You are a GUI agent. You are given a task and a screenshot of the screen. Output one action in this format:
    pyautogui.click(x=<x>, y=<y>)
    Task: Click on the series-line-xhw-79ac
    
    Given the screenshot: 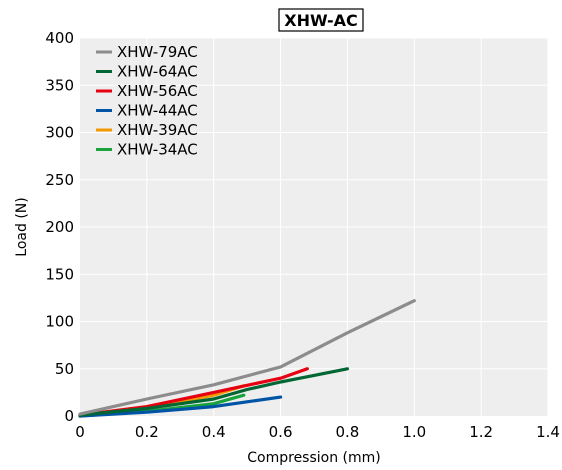 What is the action you would take?
    pyautogui.click(x=247, y=357)
    